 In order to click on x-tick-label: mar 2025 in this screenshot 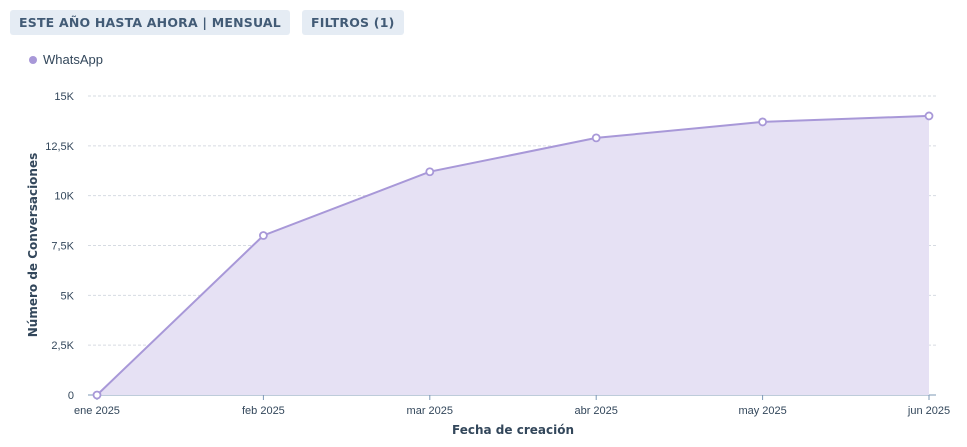, I will do `click(430, 411)`.